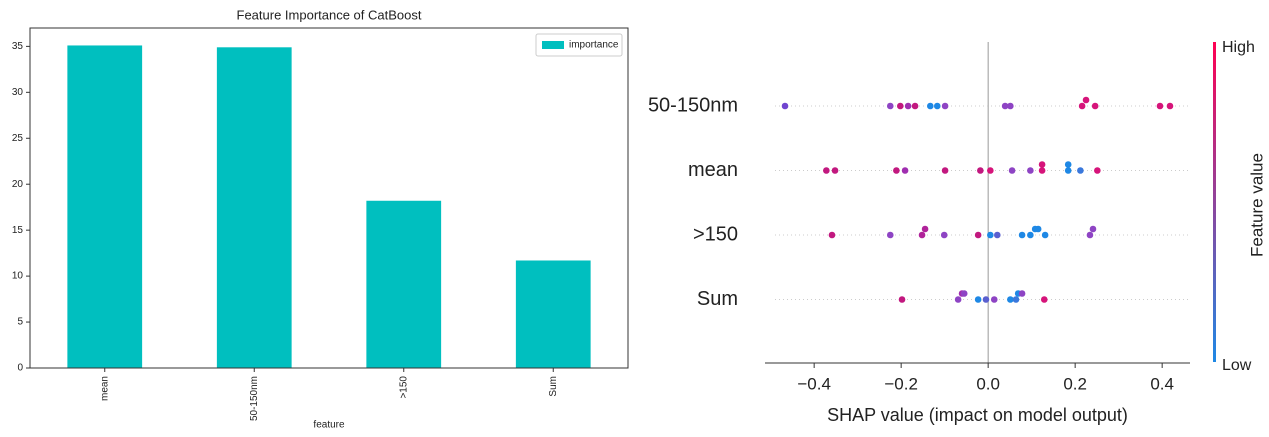 Image resolution: width=1269 pixels, height=437 pixels. I want to click on x-tick-label: 0.4, so click(1162, 383).